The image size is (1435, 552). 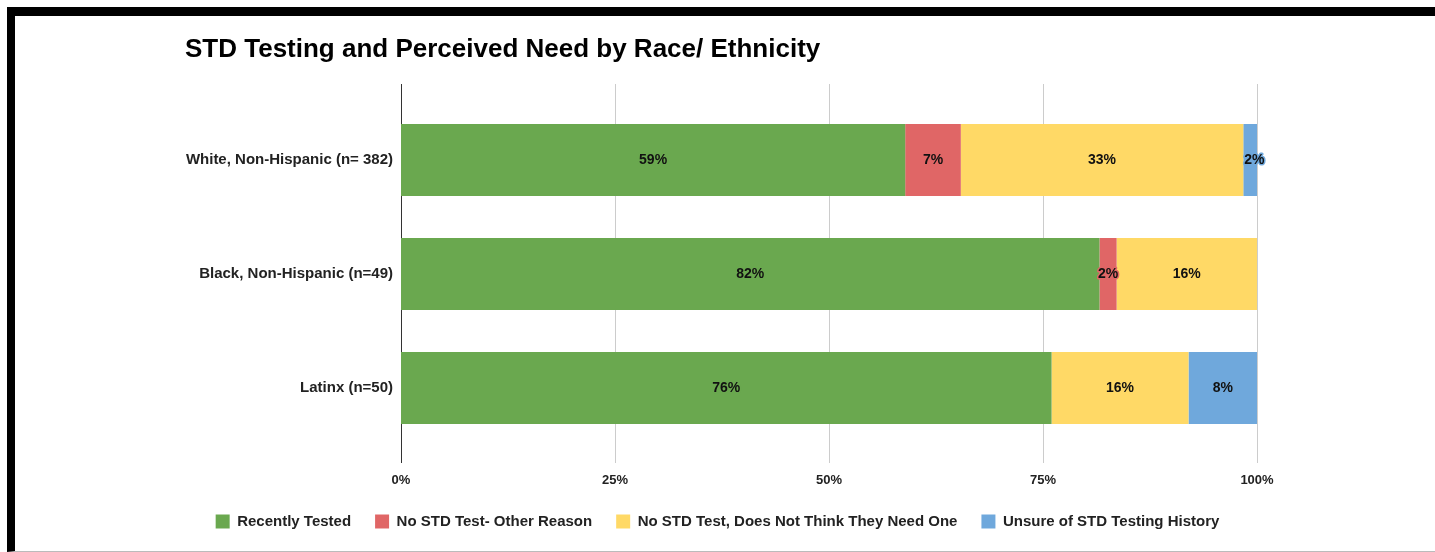 What do you see at coordinates (503, 48) in the screenshot?
I see `chart-title: STD Testing and Perceived Need by Race/ Ethnicity` at bounding box center [503, 48].